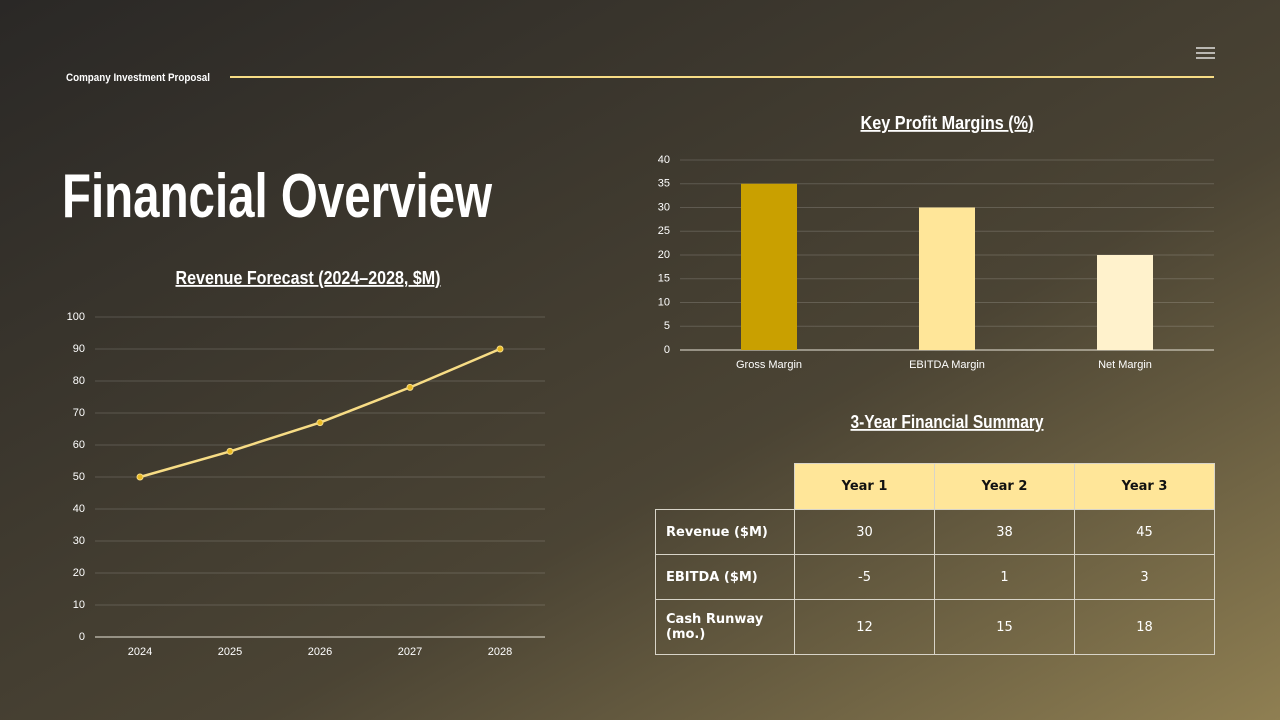 This screenshot has height=720, width=1280. Describe the element at coordinates (1144, 532) in the screenshot. I see `cell: 45` at that location.